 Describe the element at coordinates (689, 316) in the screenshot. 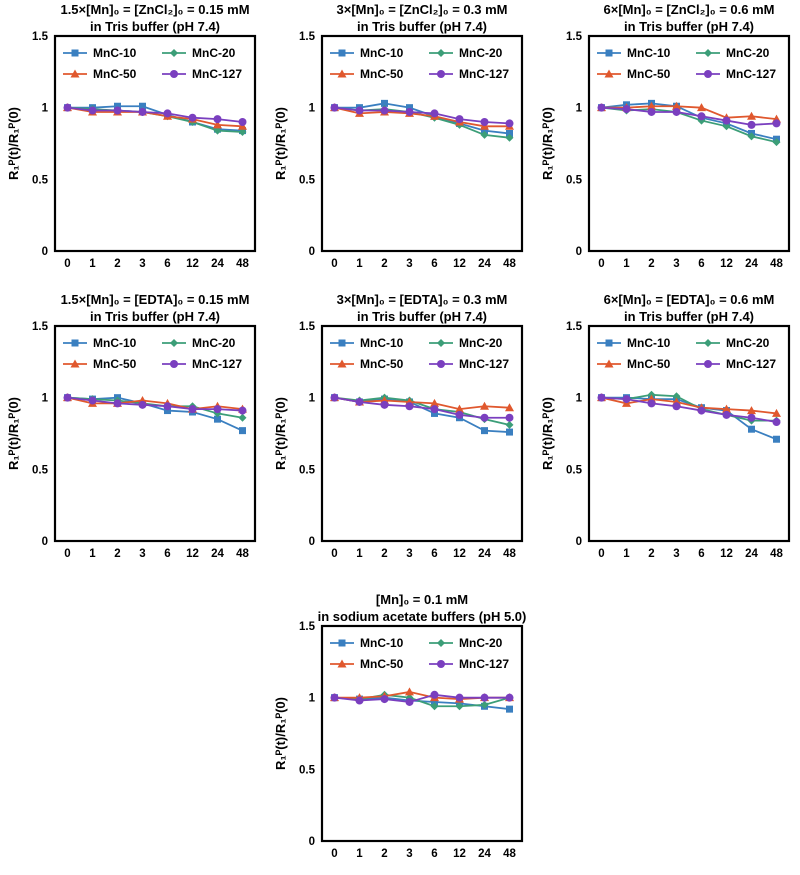

I see `chart-subtitle: in Tris buffer (pH 7.4)` at that location.